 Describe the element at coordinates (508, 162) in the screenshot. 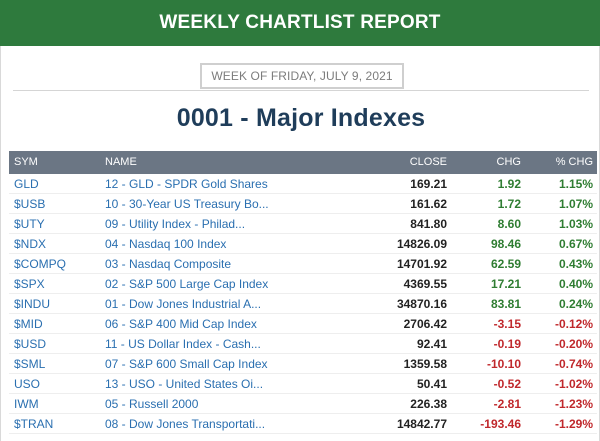

I see `header-chg: CHG` at that location.